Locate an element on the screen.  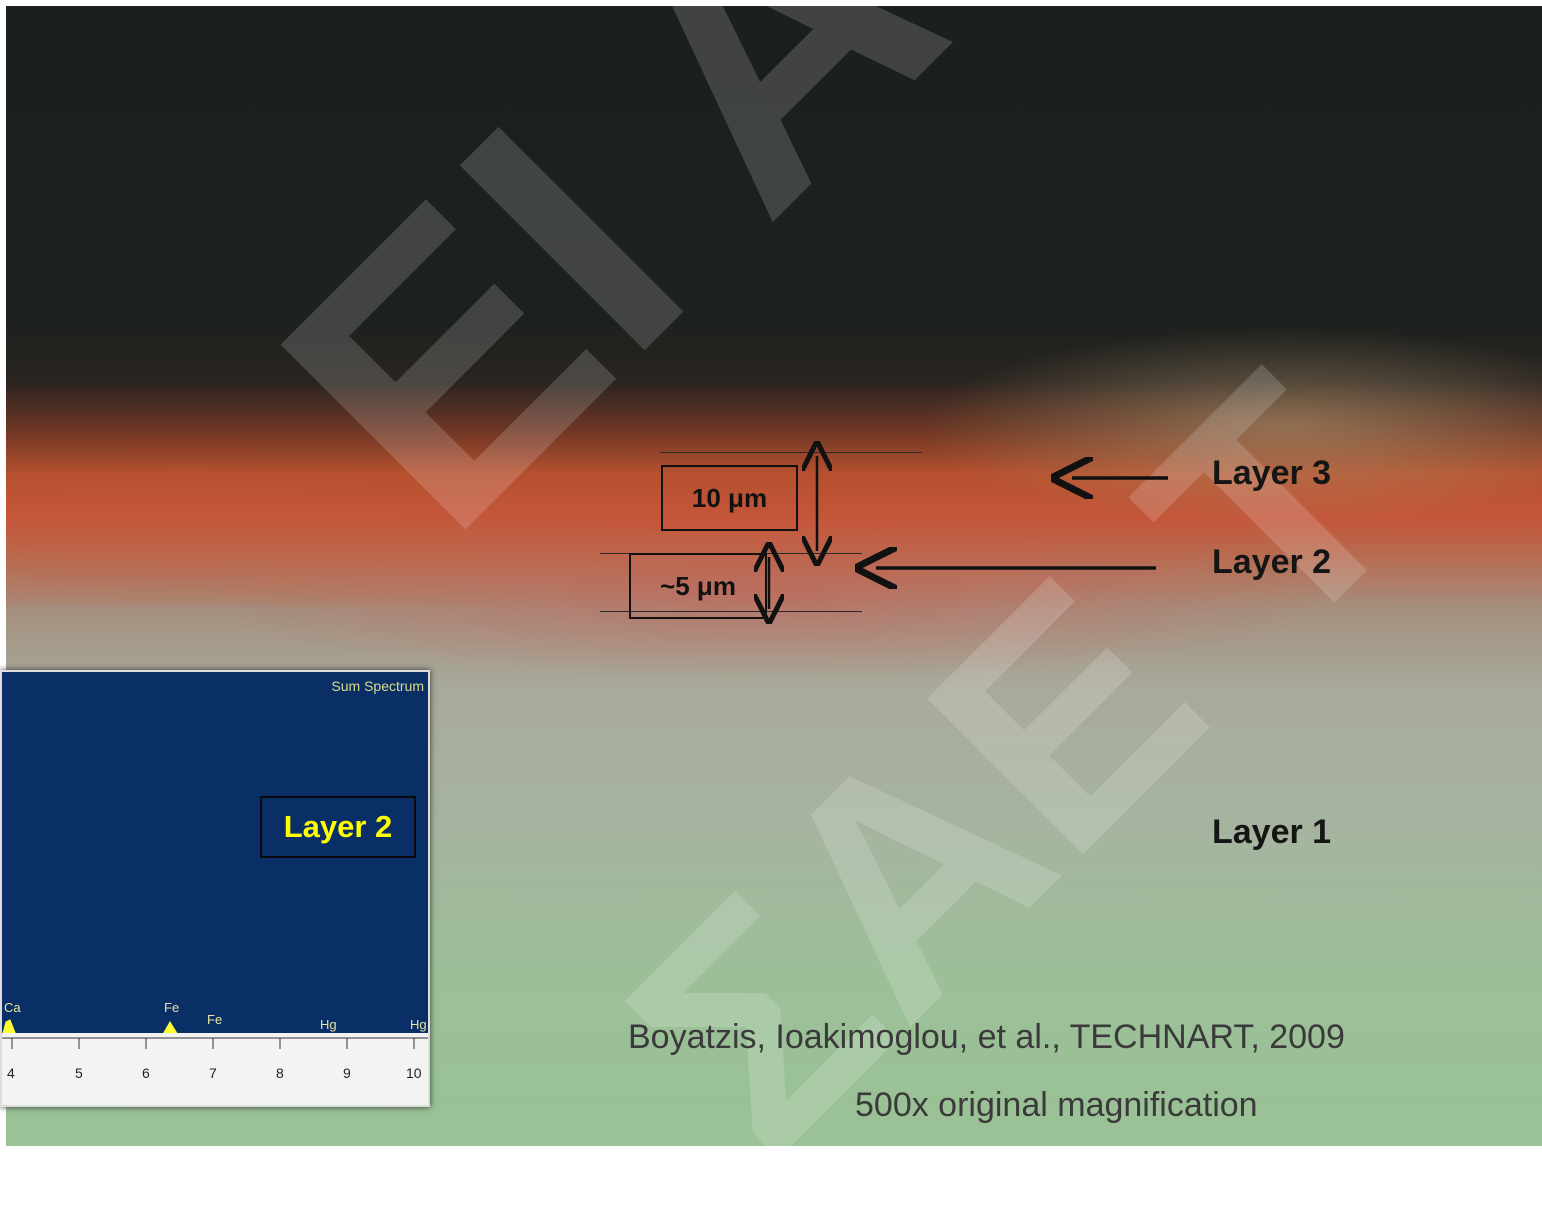
measurement-box-10um: 10 μm is located at coordinates (729, 498).